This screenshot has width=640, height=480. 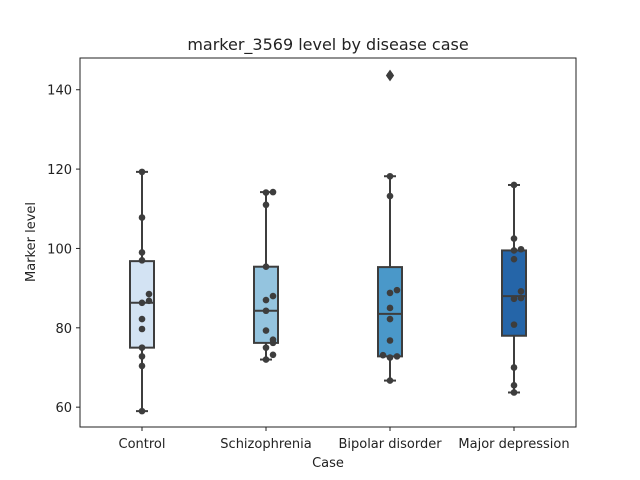 I want to click on x-tick-label: Bipolar disorder, so click(x=390, y=444).